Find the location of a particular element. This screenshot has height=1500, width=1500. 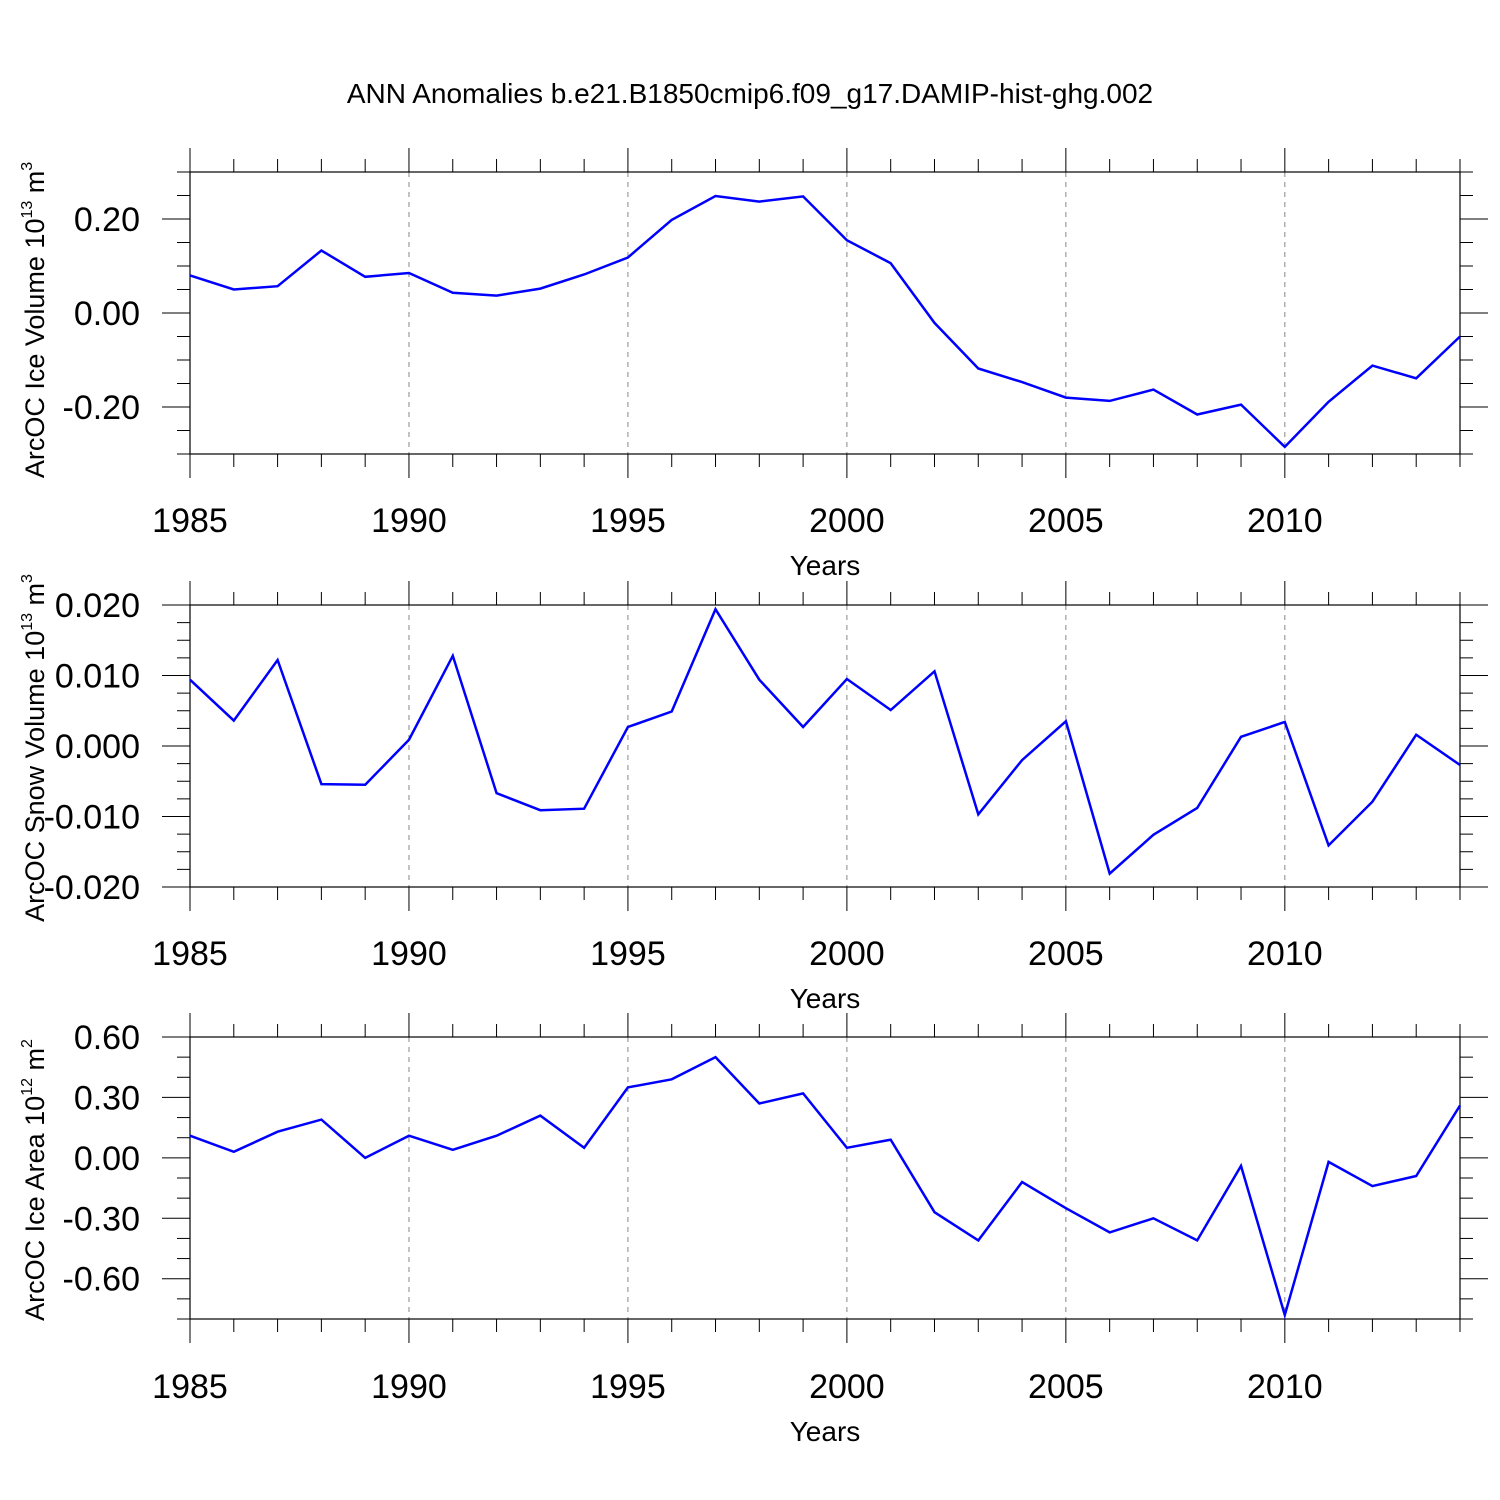

y-tick-label: -0.20 is located at coordinates (102, 408).